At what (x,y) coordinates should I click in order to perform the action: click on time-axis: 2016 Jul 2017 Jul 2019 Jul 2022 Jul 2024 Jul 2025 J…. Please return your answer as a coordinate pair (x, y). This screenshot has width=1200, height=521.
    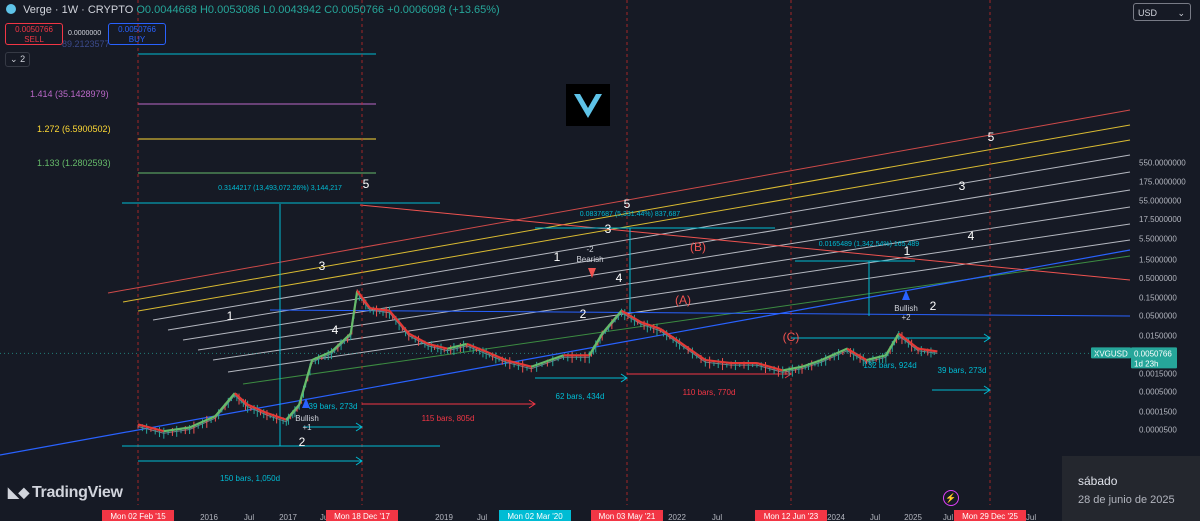
    Looking at the image, I should click on (569, 515).